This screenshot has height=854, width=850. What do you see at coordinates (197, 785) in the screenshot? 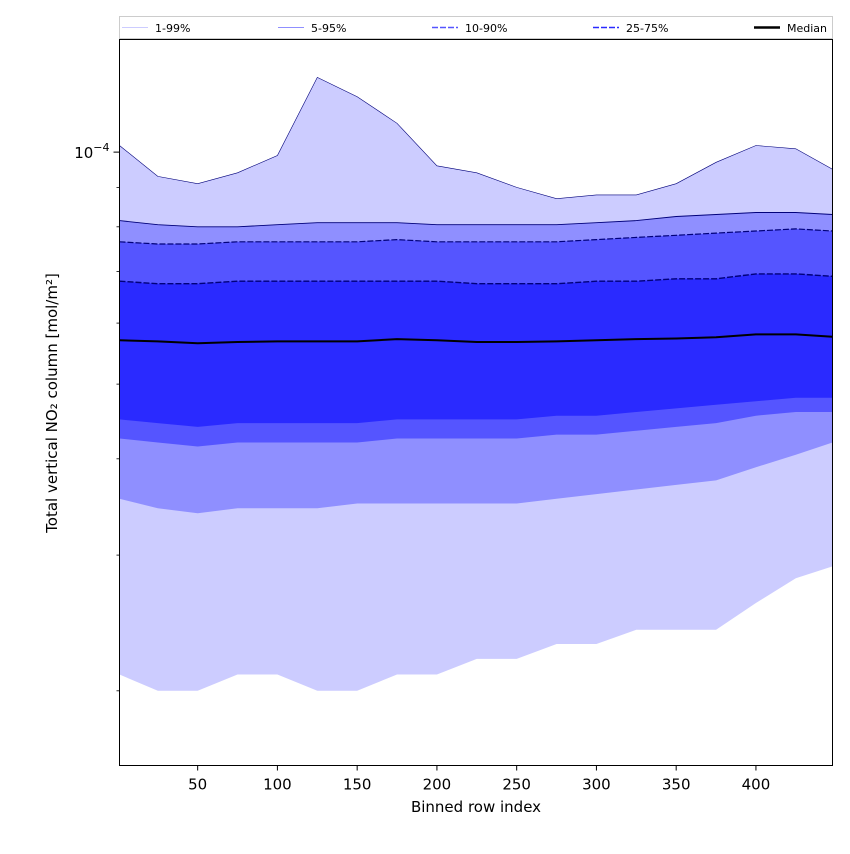
I see `x-tick-label: 50` at bounding box center [197, 785].